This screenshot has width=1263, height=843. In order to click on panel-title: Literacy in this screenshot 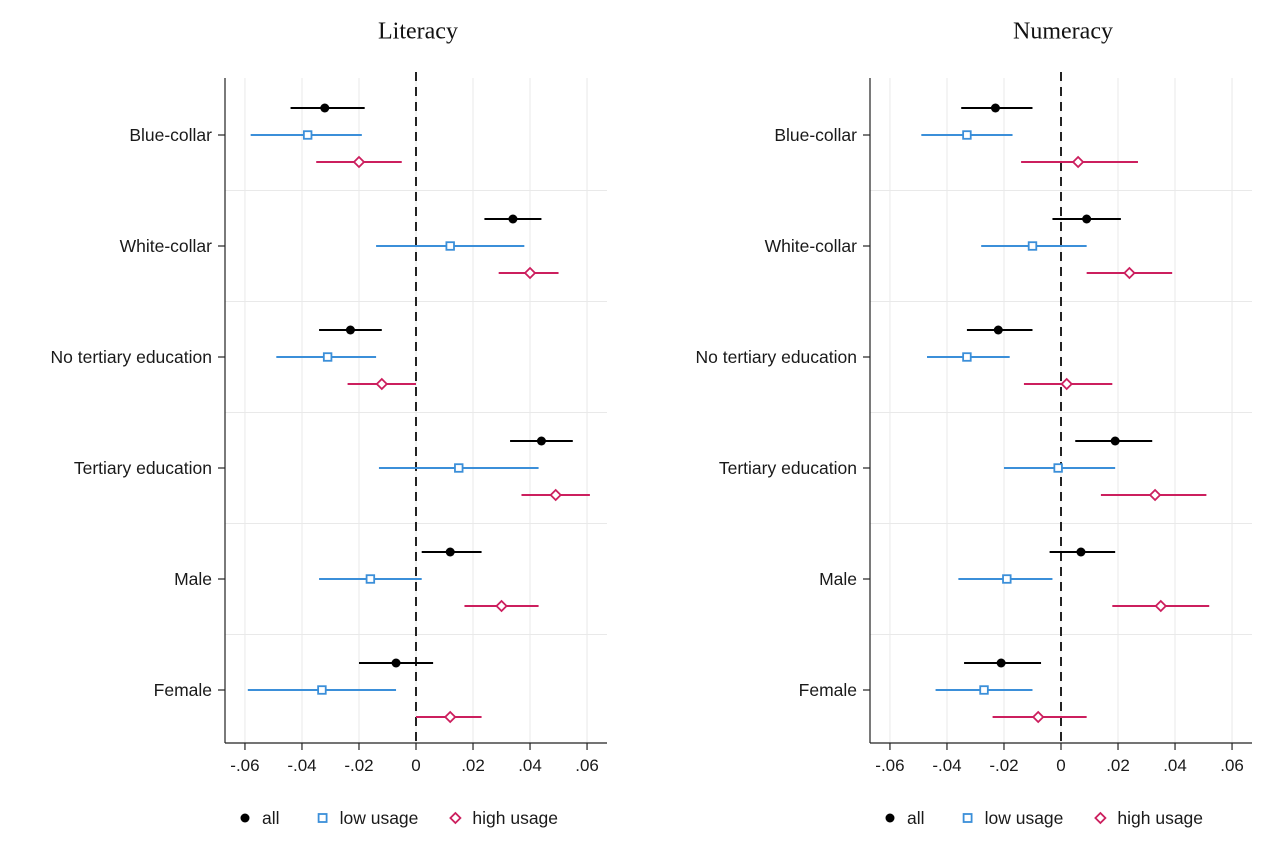, I will do `click(418, 32)`.